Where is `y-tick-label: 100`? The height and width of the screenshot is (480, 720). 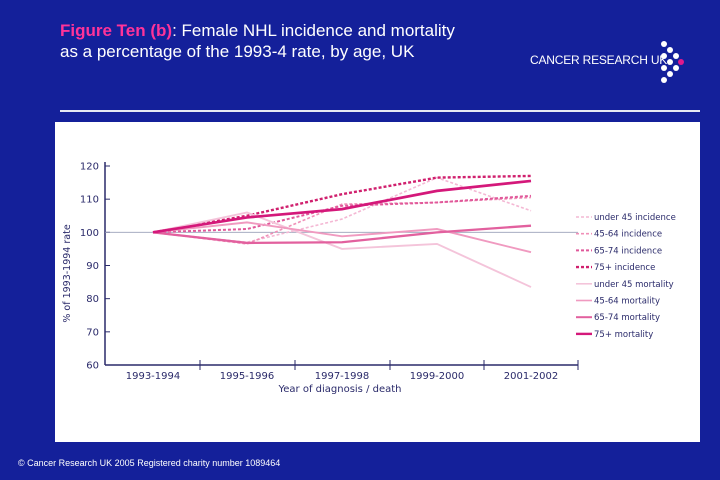 y-tick-label: 100 is located at coordinates (89, 233).